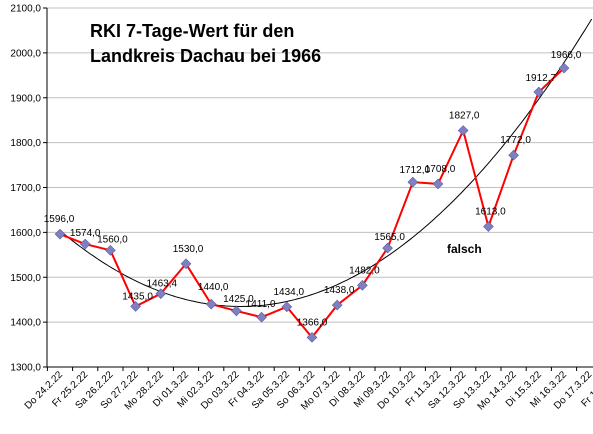  Describe the element at coordinates (25, 143) in the screenshot. I see `y-tick-label-5: 1800,0` at that location.